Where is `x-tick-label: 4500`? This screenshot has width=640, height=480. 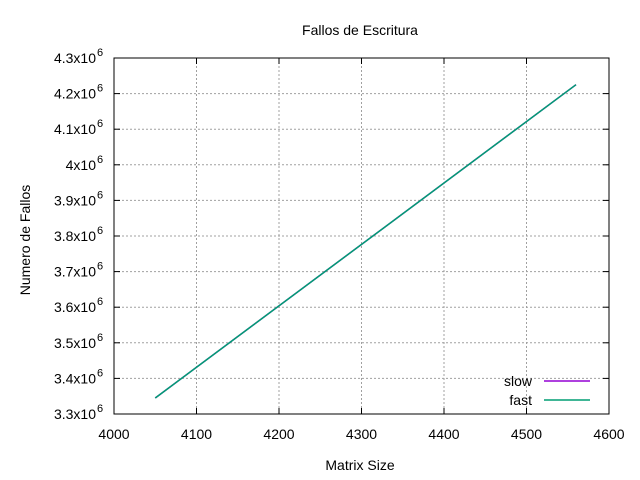
x-tick-label: 4500 is located at coordinates (526, 434).